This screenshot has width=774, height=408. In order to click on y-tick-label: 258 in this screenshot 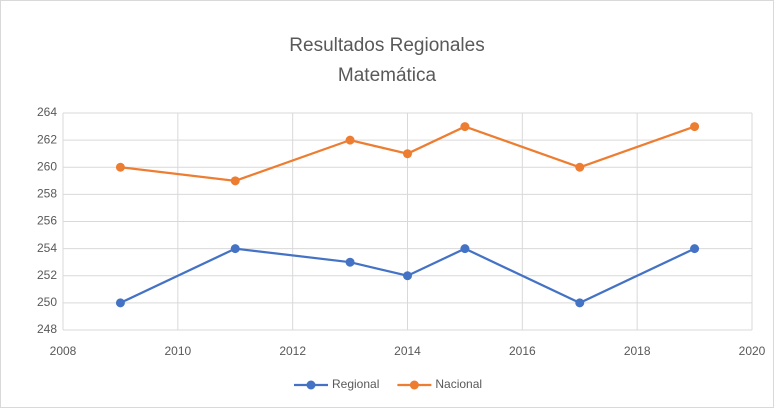, I will do `click(47, 194)`.